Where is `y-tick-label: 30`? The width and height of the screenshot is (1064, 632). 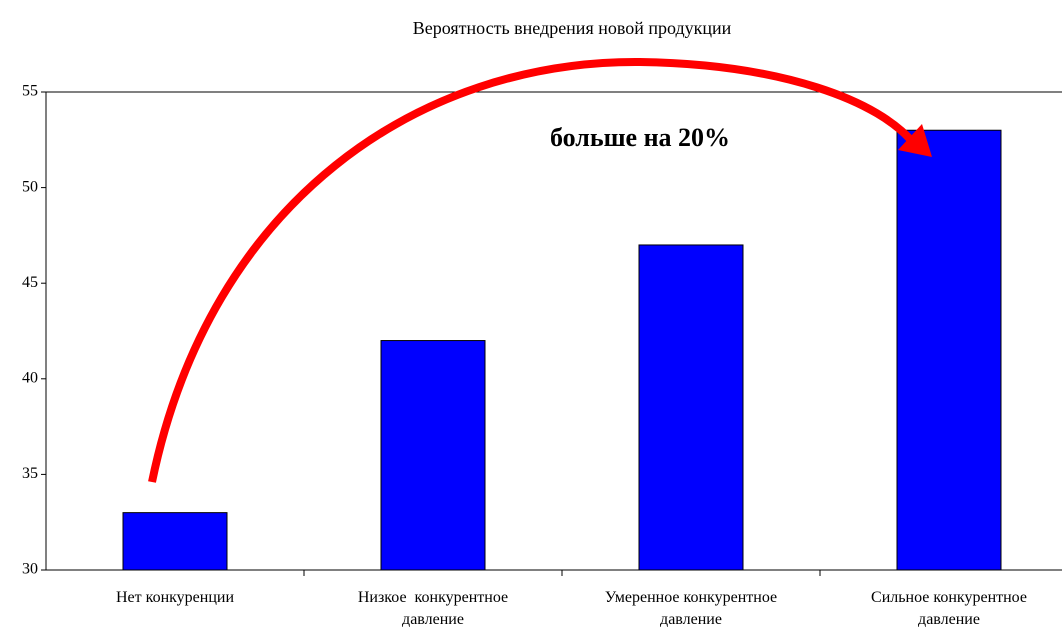 y-tick-label: 30 is located at coordinates (30, 569).